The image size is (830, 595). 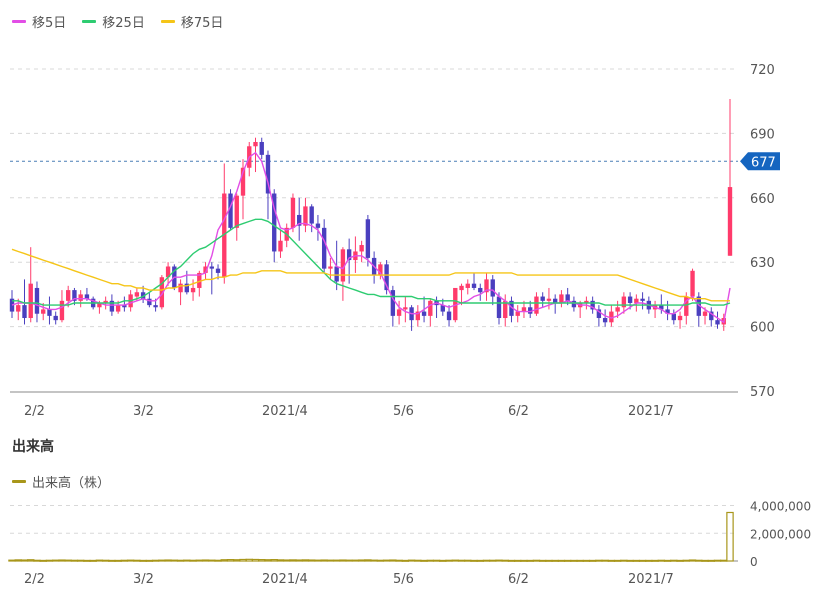 I want to click on current-price-badge: 677, so click(x=760, y=161).